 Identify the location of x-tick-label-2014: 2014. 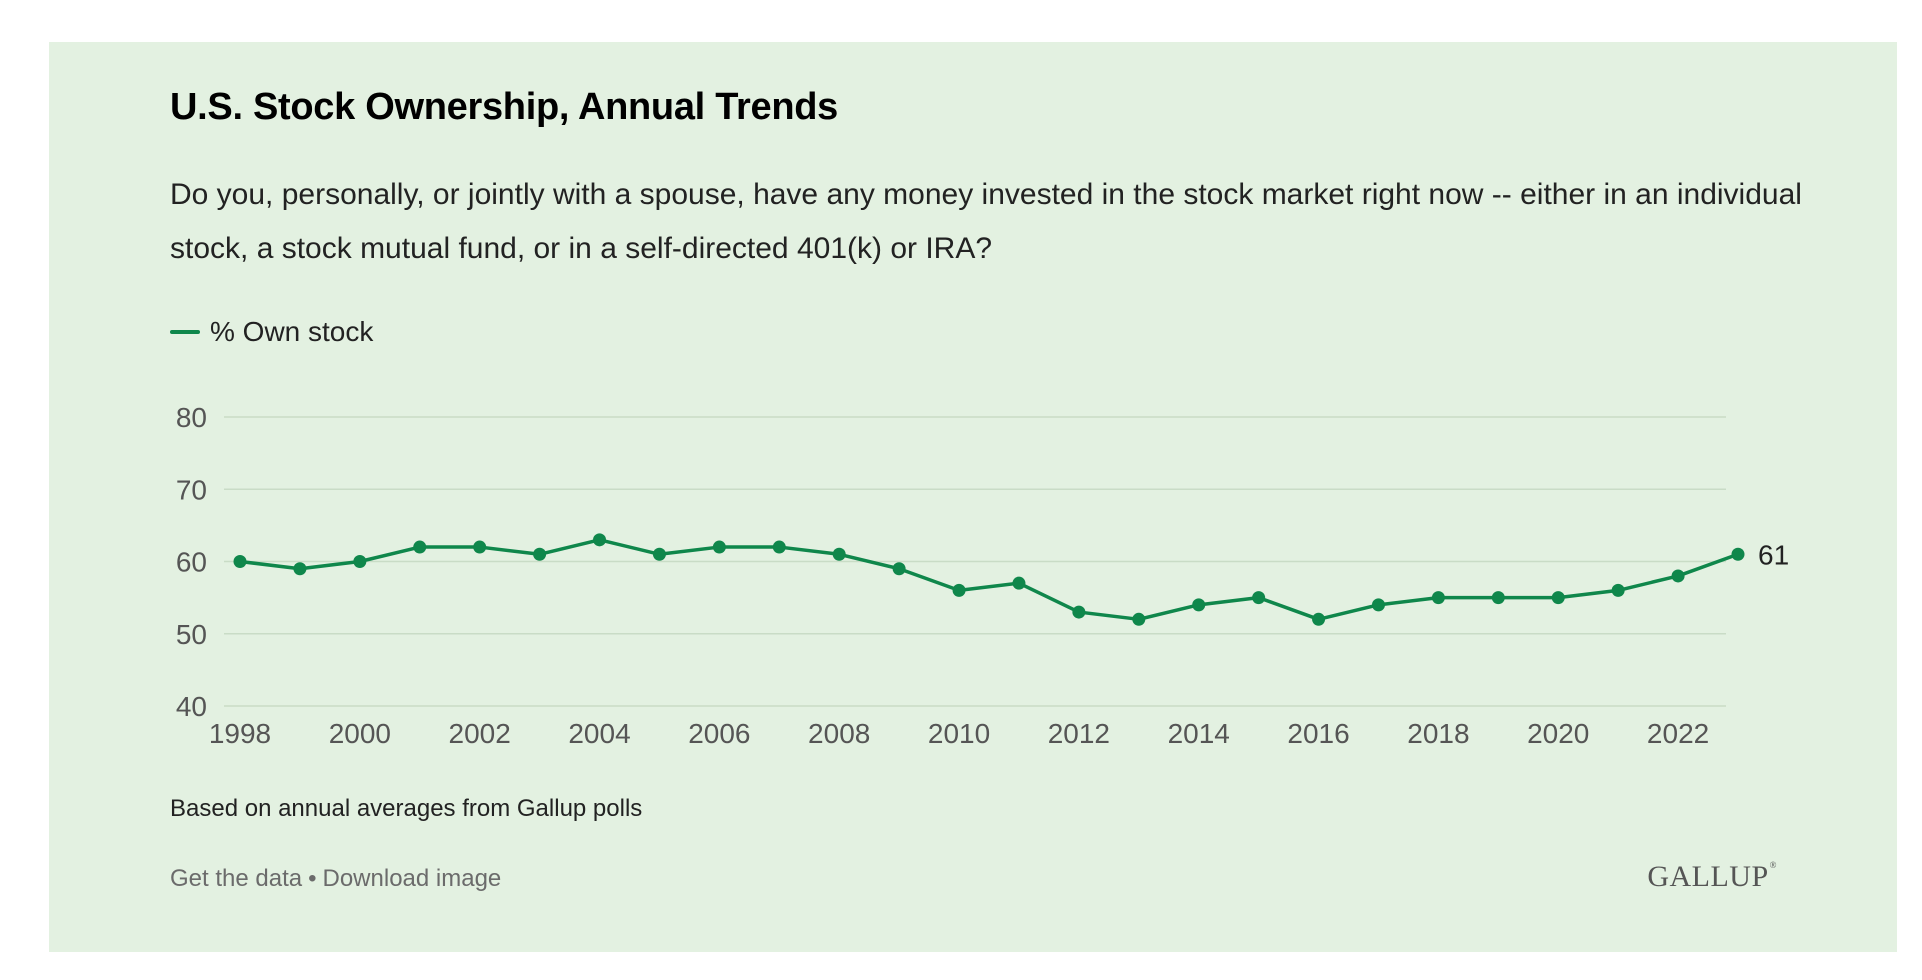
(1199, 733).